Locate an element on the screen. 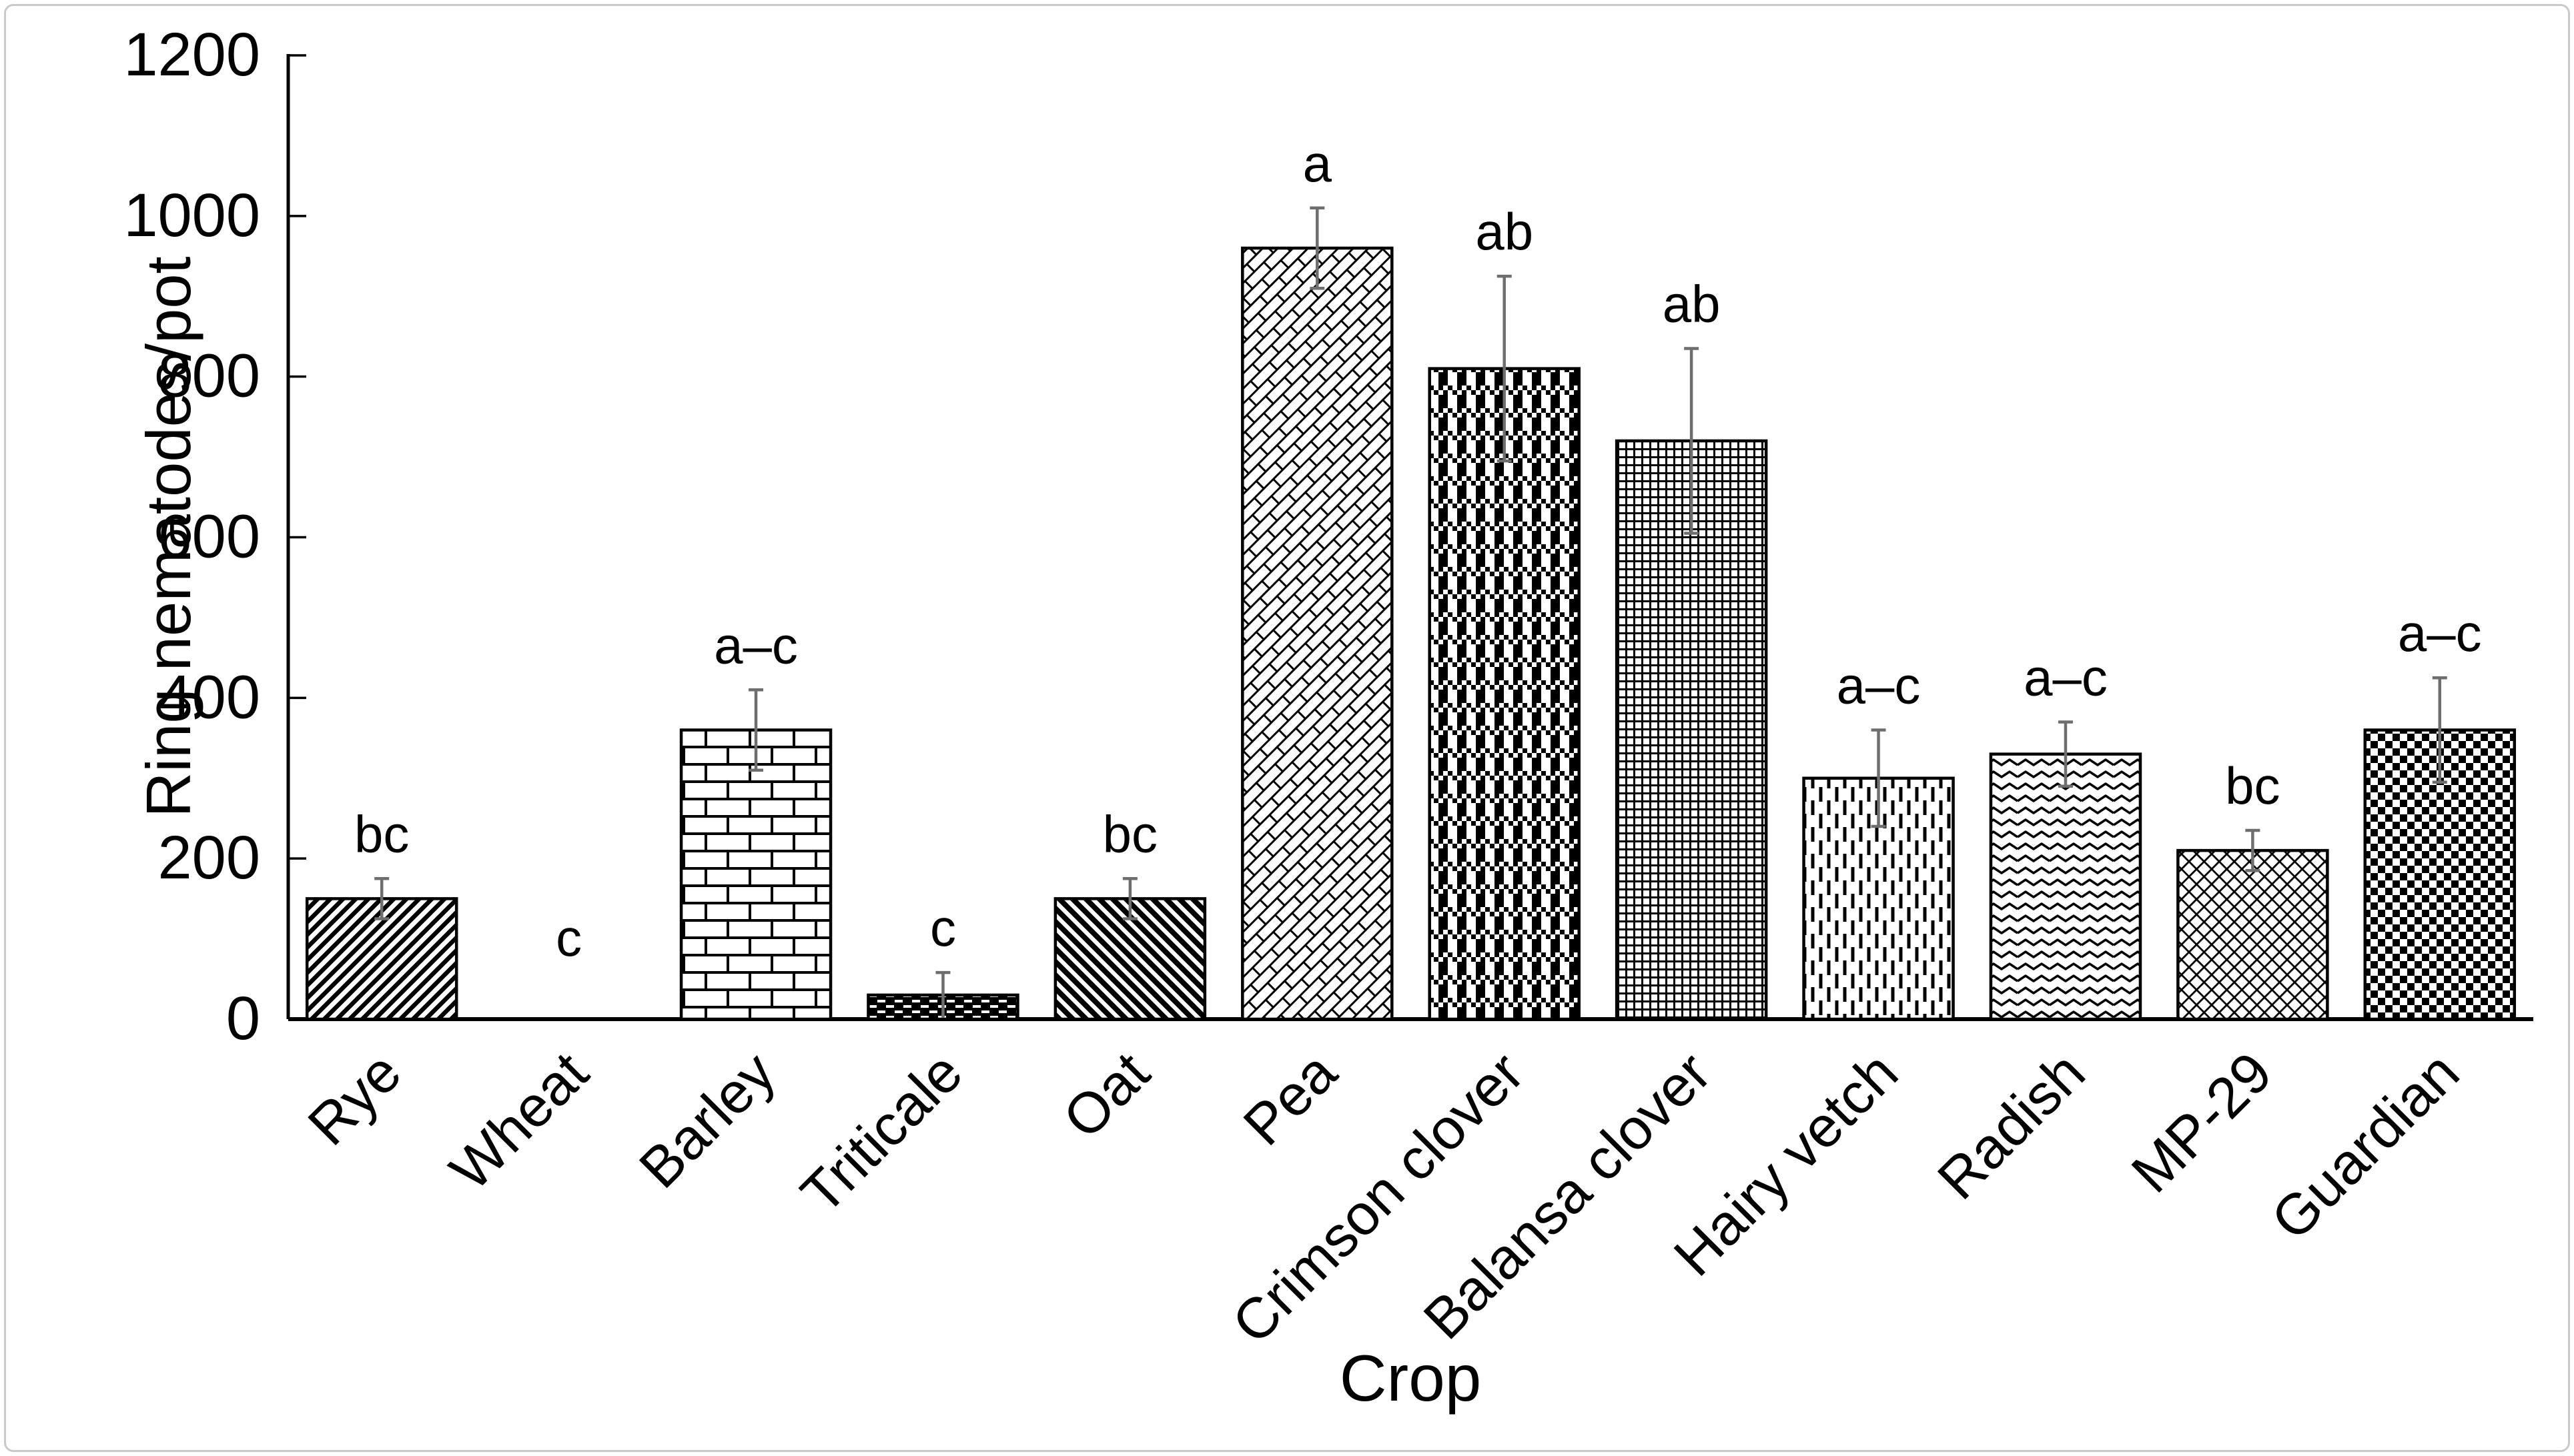  x-tick-label-wheat: Wheat is located at coordinates (519, 1122).